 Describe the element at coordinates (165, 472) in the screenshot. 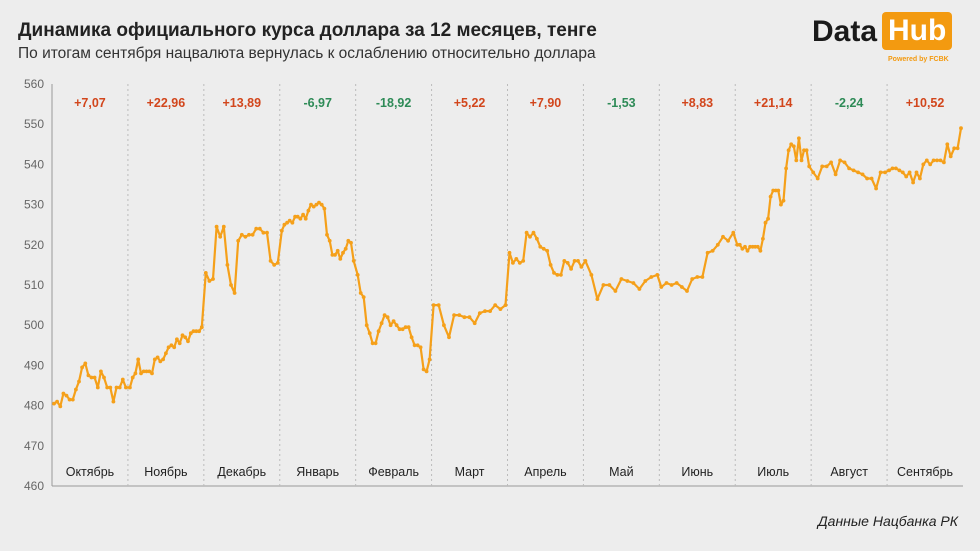

I see `month-label: Ноябрь` at that location.